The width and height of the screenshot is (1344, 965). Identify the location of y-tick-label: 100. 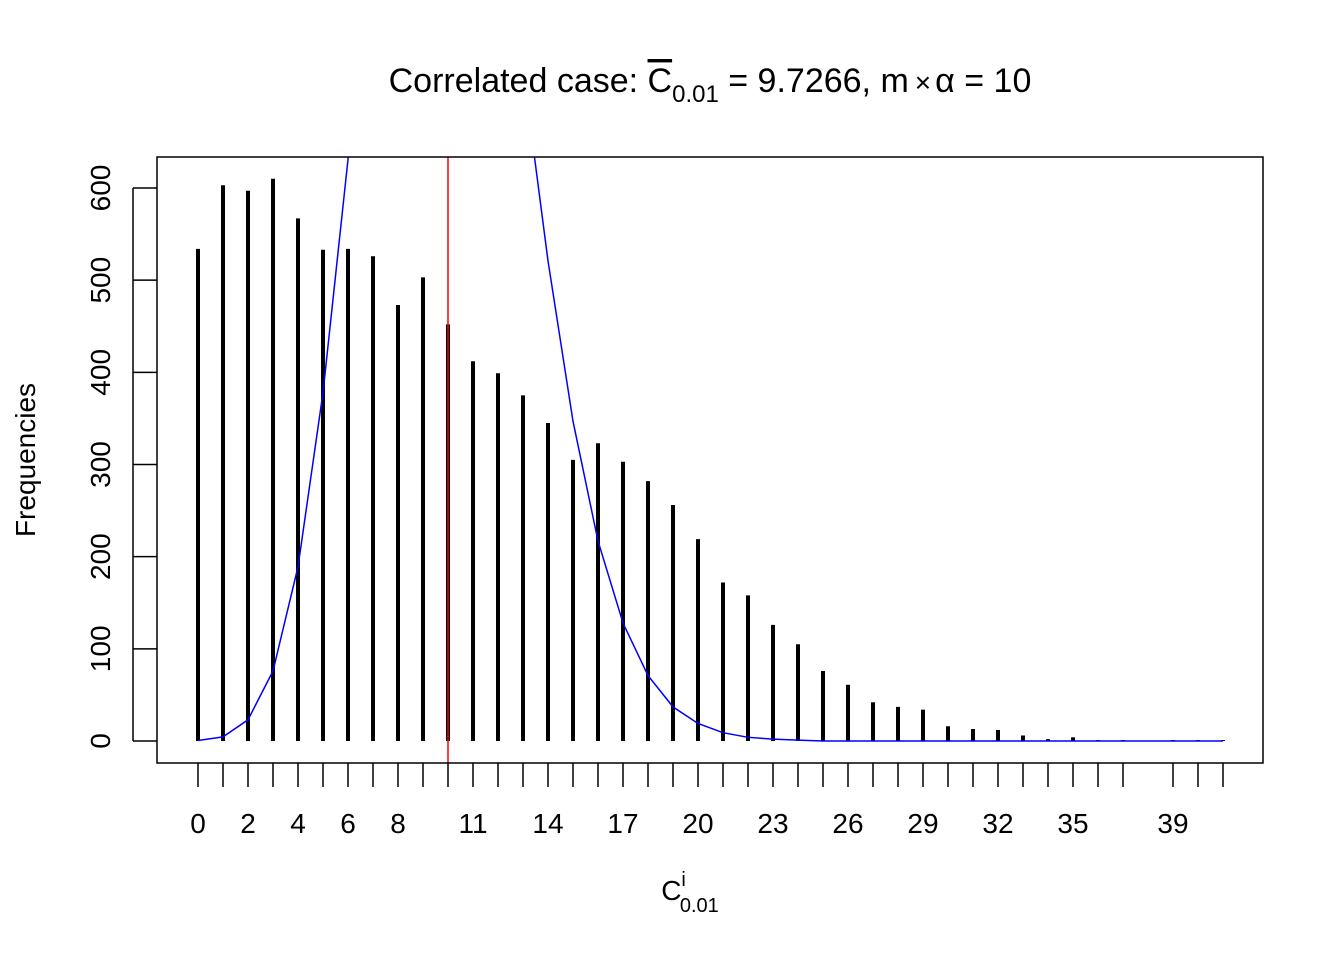
(100, 648).